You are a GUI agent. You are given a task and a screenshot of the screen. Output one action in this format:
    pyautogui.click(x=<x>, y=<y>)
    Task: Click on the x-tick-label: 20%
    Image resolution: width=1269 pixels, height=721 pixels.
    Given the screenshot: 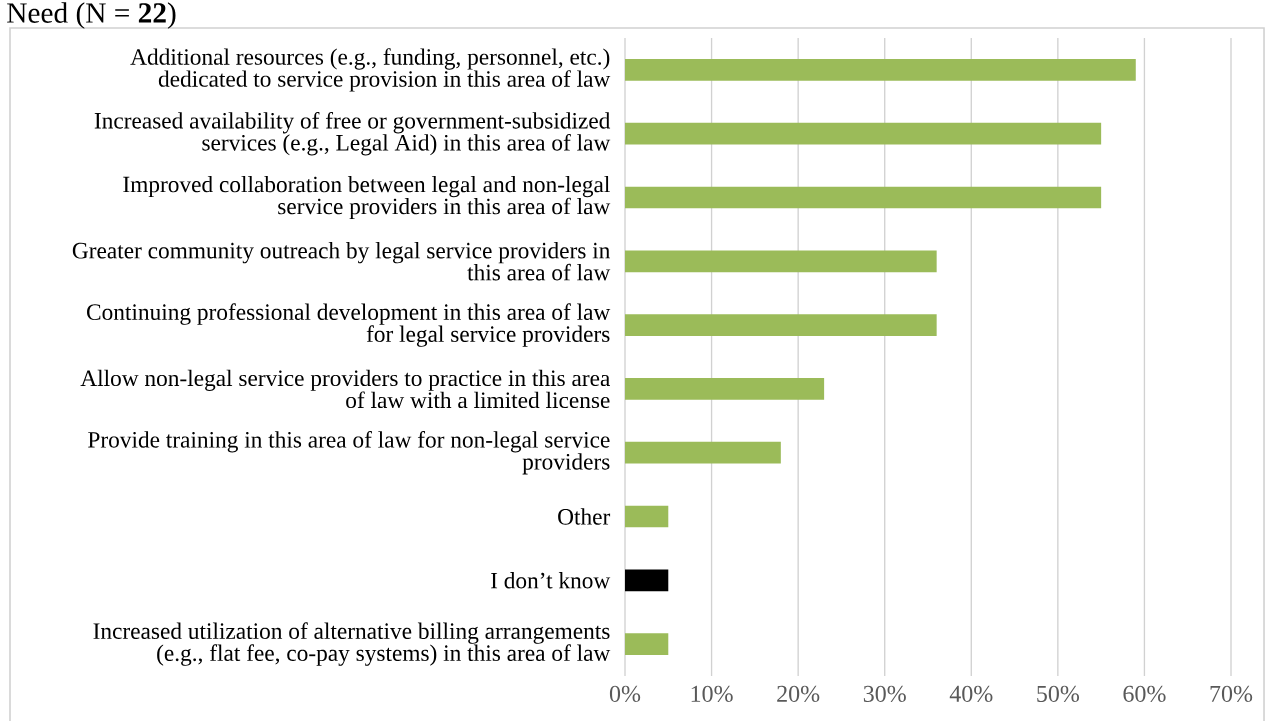 What is the action you would take?
    pyautogui.click(x=798, y=693)
    